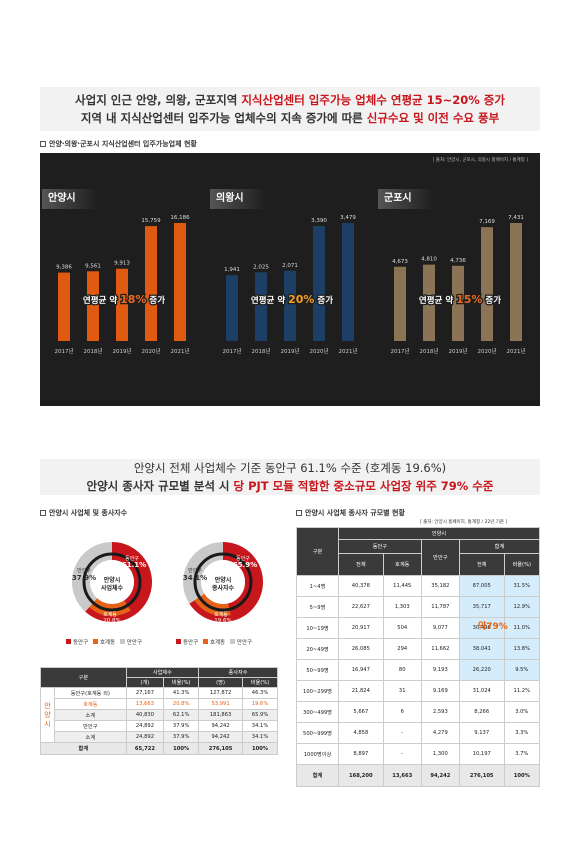  What do you see at coordinates (70, 199) in the screenshot?
I see `region-label-anyang: 안양시` at bounding box center [70, 199].